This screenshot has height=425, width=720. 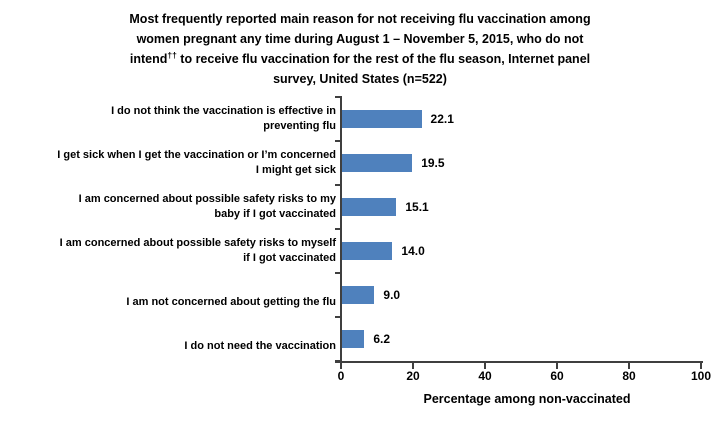 I want to click on bar-value-label: 19.5, so click(x=433, y=163).